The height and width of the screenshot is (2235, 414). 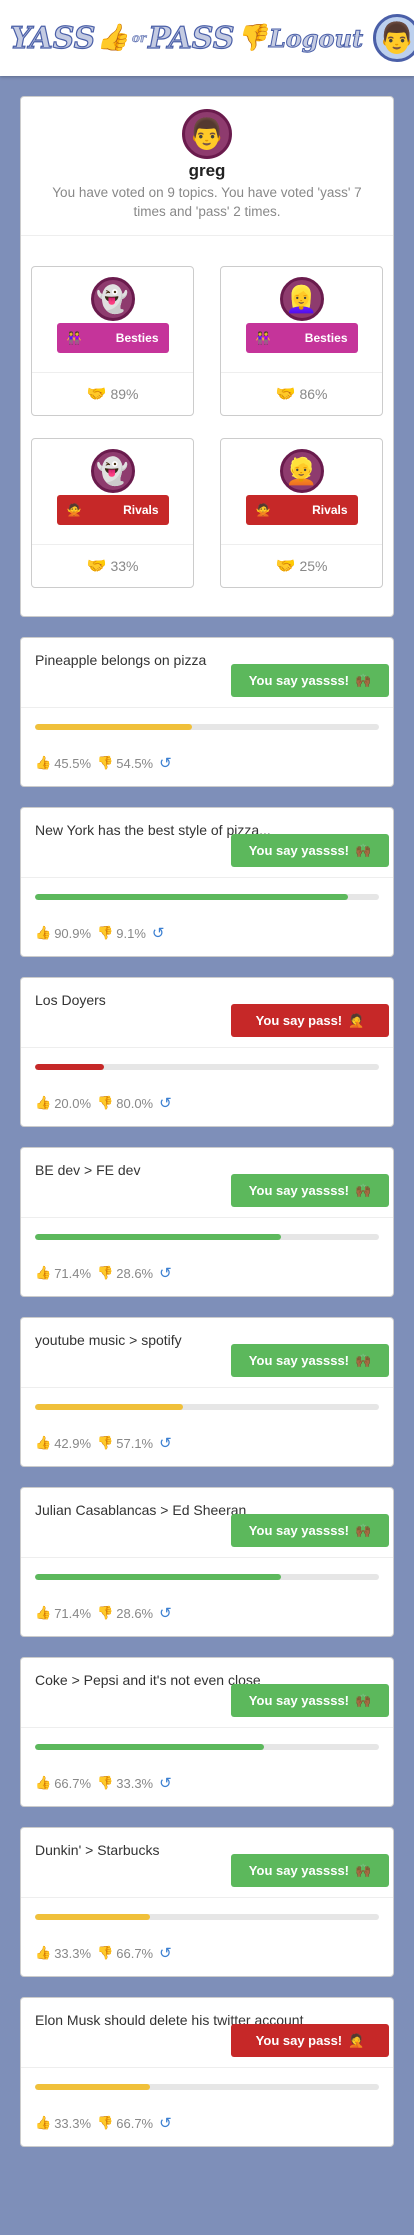 What do you see at coordinates (135, 1103) in the screenshot?
I see `pass-percent: 80.0%` at bounding box center [135, 1103].